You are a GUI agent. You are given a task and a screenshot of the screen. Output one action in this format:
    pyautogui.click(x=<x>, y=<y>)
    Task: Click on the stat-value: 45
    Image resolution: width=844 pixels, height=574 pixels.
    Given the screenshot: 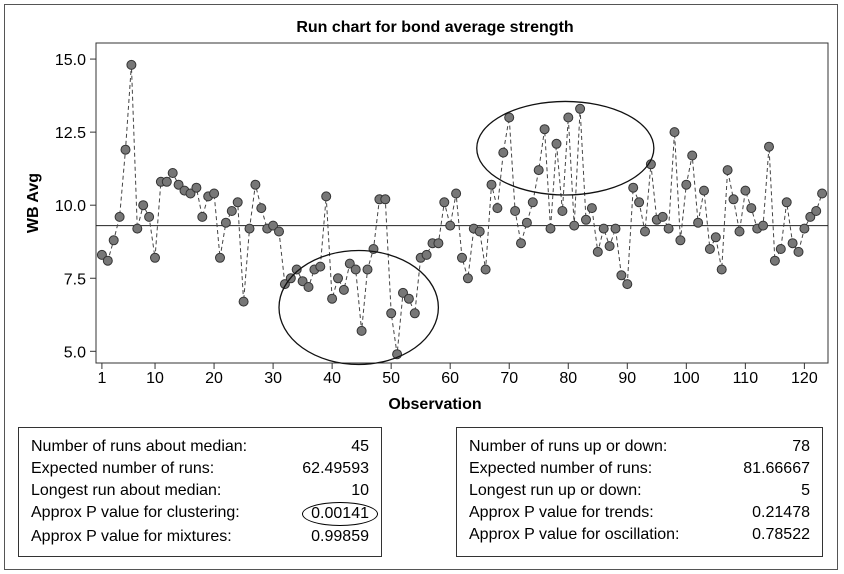 What is the action you would take?
    pyautogui.click(x=360, y=446)
    